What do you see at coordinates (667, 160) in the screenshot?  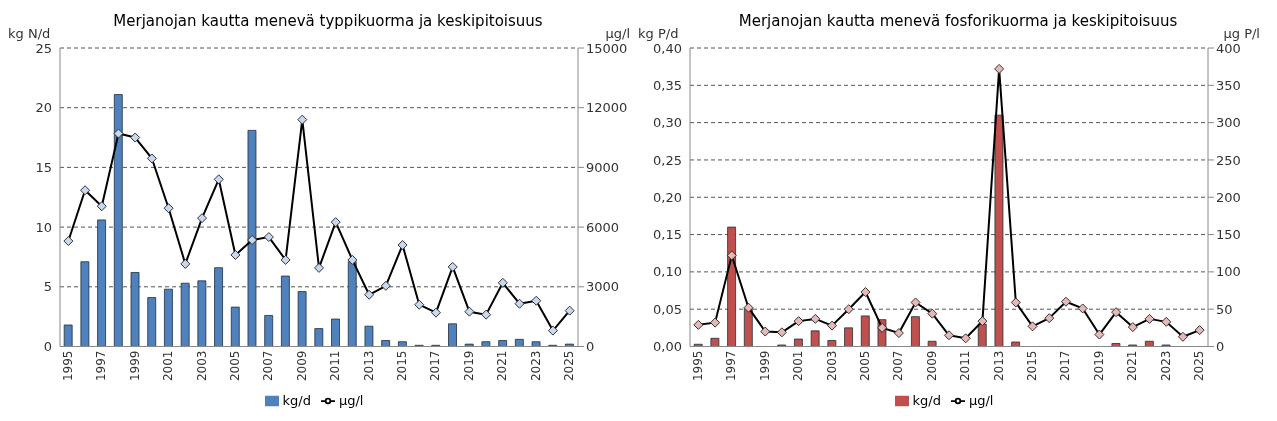 I see `y-tick-label: 0,25` at bounding box center [667, 160].